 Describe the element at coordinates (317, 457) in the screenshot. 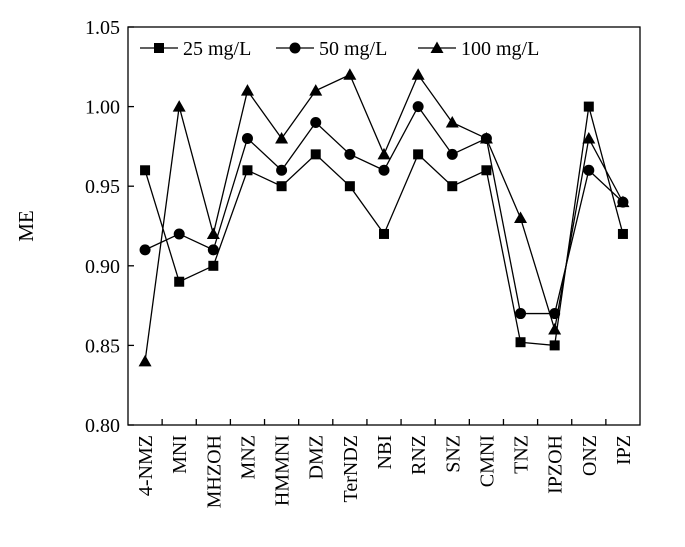

I see `x-tick-label: DMZ` at that location.